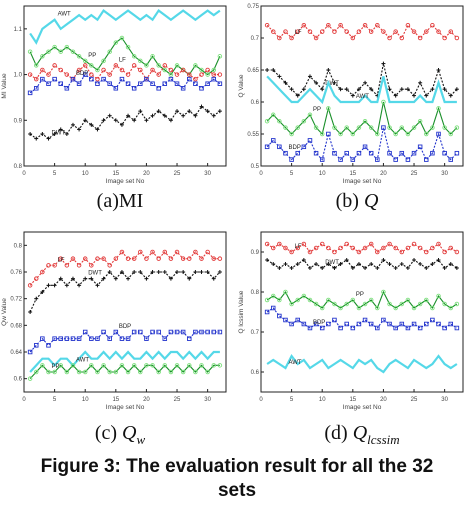 This screenshot has width=474, height=506. I want to click on caption-main: MI, so click(131, 201).